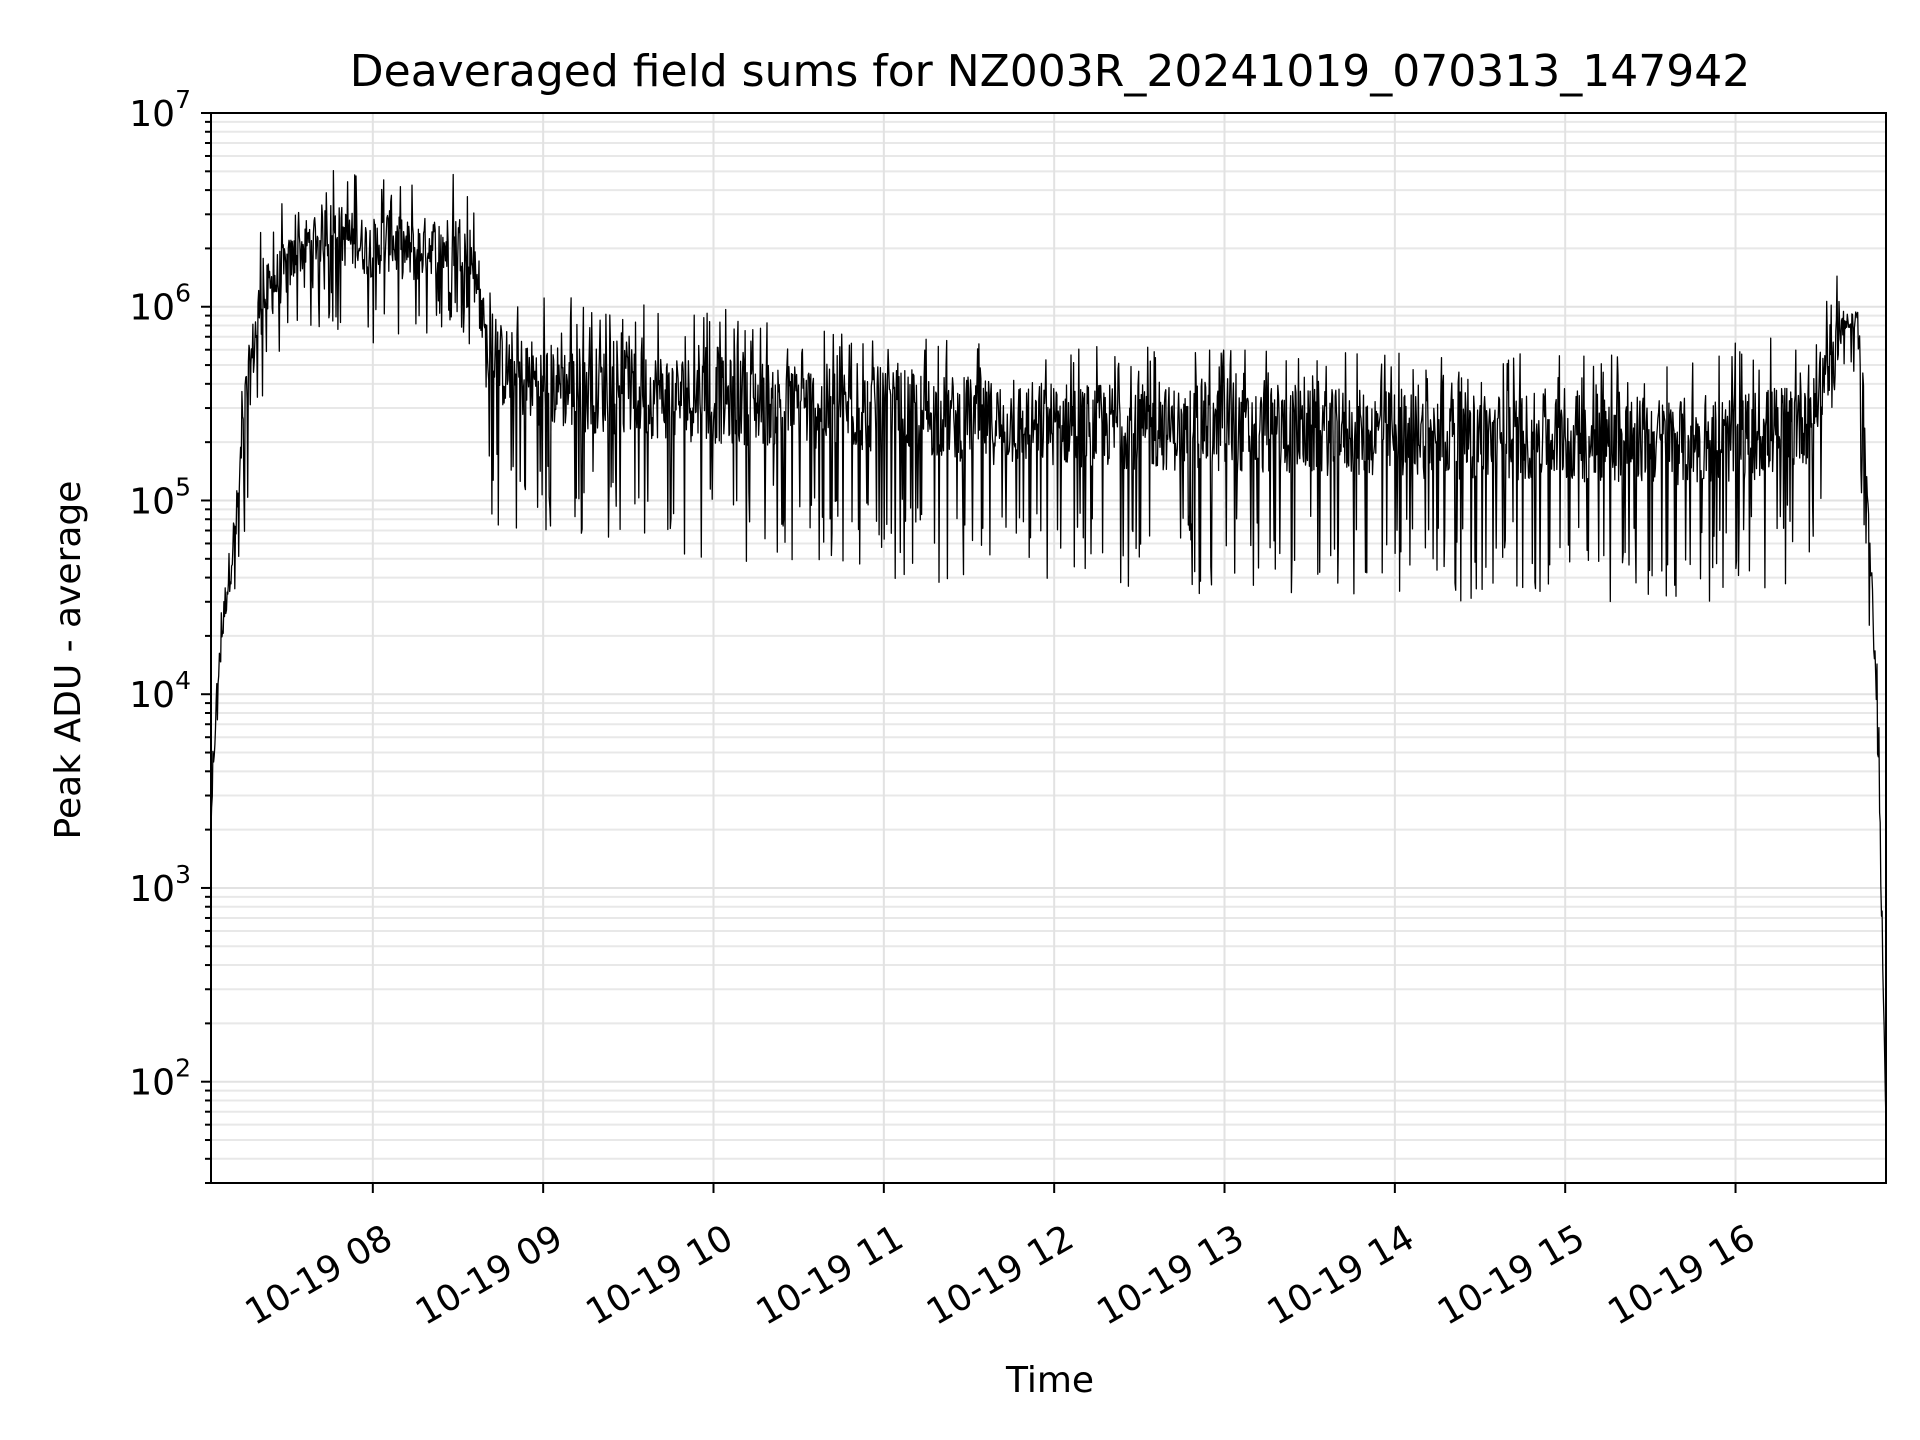  Describe the element at coordinates (160, 1079) in the screenshot. I see `y-tick-label: 10²` at that location.